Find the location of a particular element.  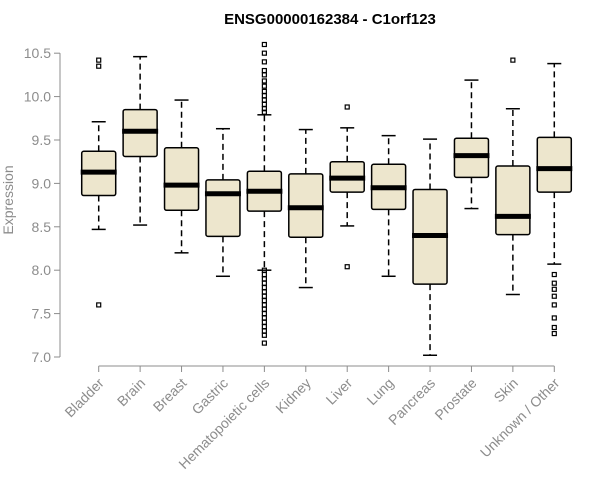

y-tick-label: 8.0 is located at coordinates (42, 270).